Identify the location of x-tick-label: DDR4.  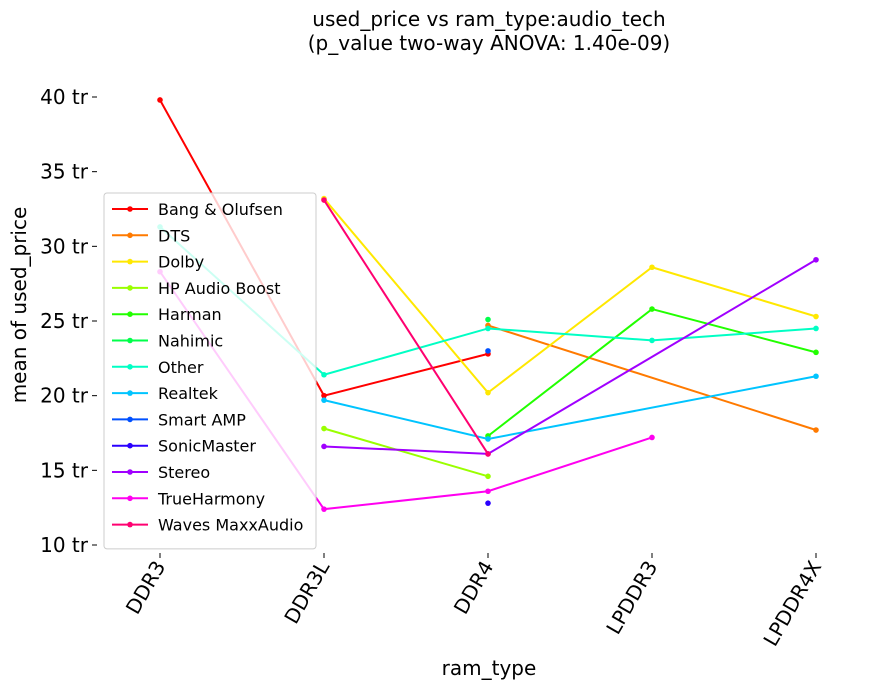
(473, 588).